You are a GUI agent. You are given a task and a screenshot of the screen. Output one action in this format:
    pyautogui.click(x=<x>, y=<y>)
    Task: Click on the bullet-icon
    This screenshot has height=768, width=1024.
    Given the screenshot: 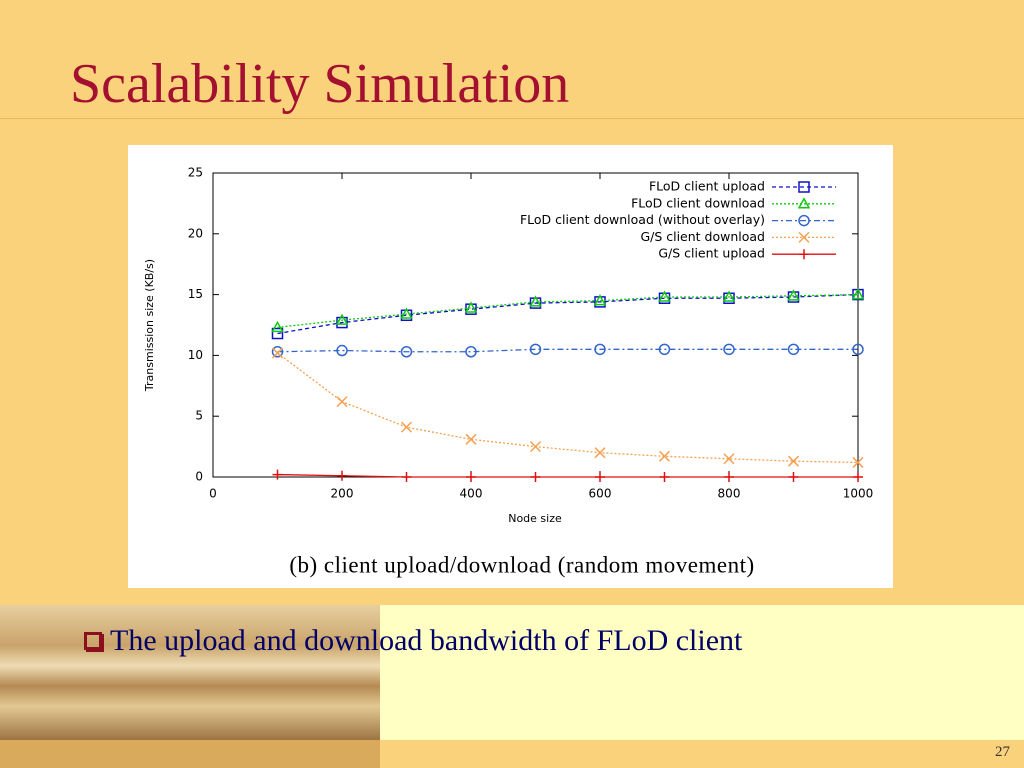 What is the action you would take?
    pyautogui.click(x=93, y=641)
    